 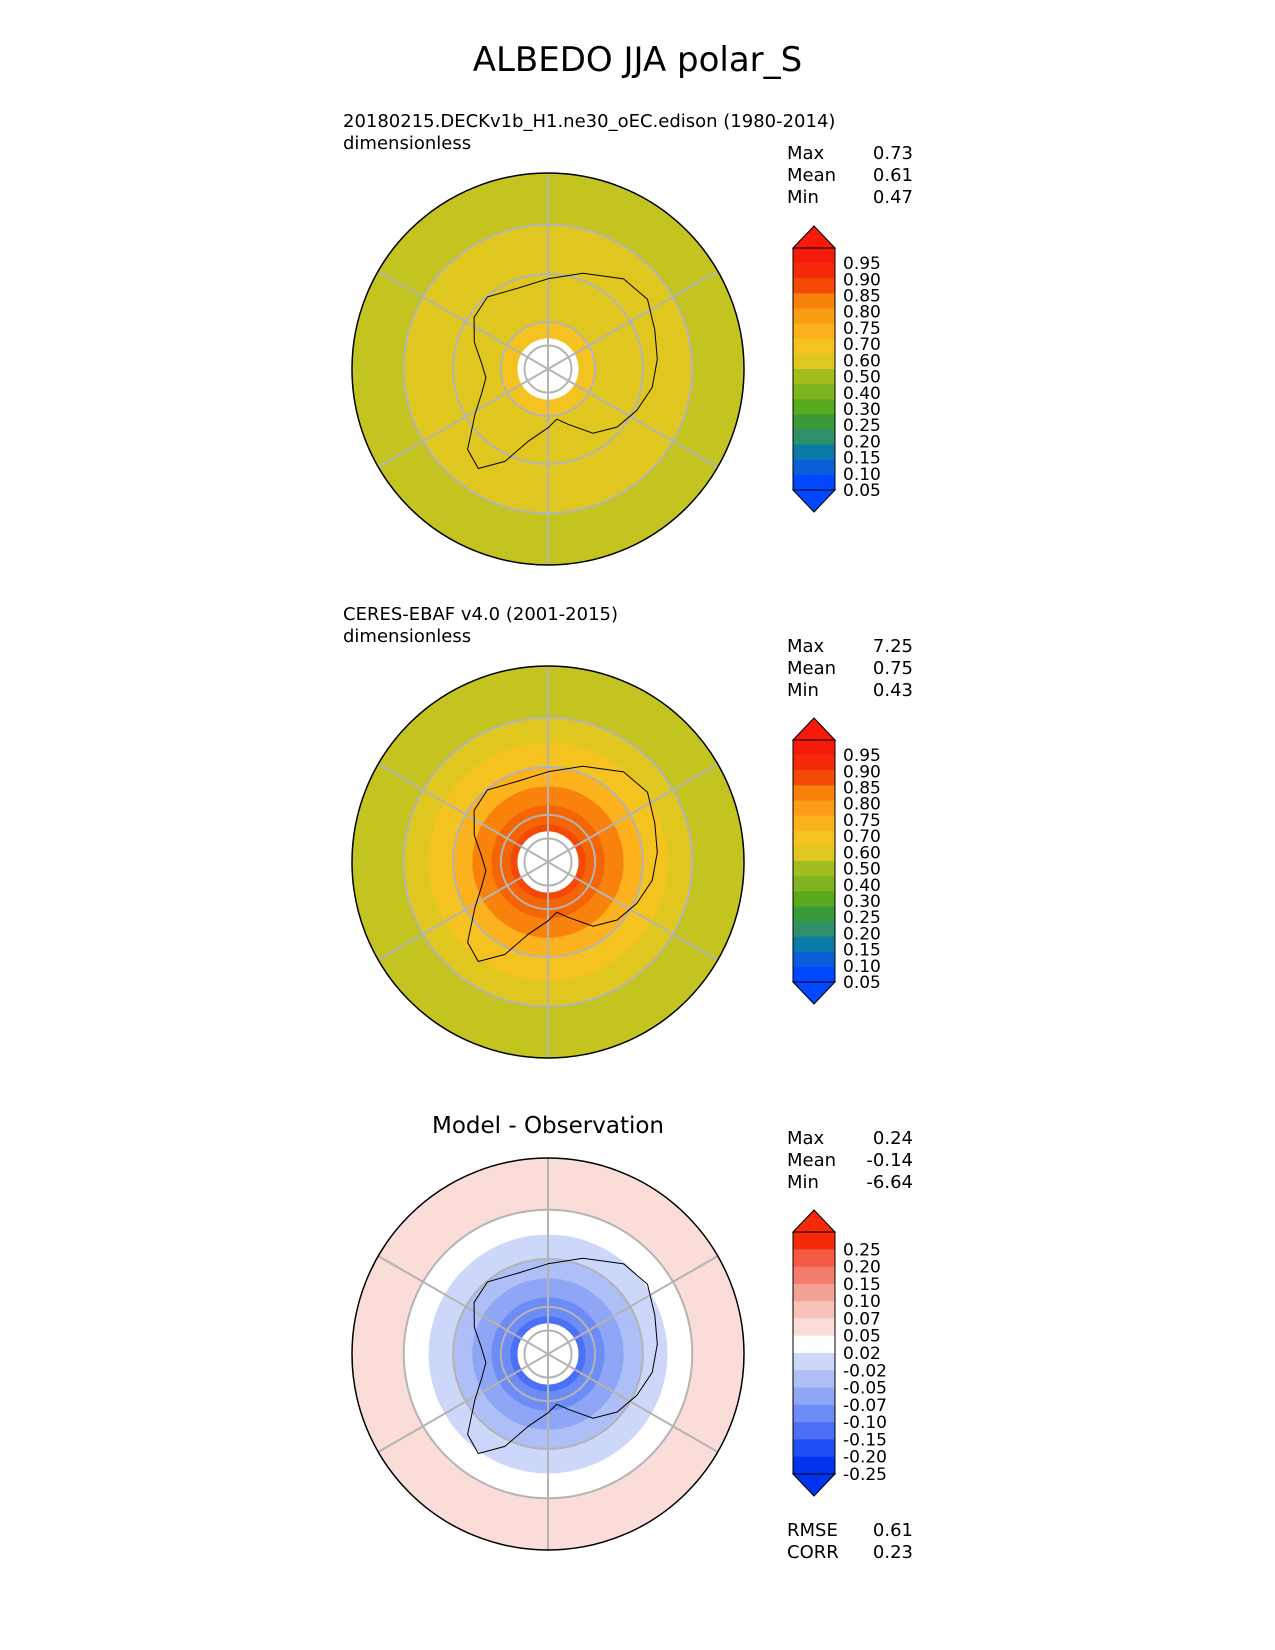 I want to click on panel-3-colorbar-tick-label: -0.20, so click(x=865, y=1458).